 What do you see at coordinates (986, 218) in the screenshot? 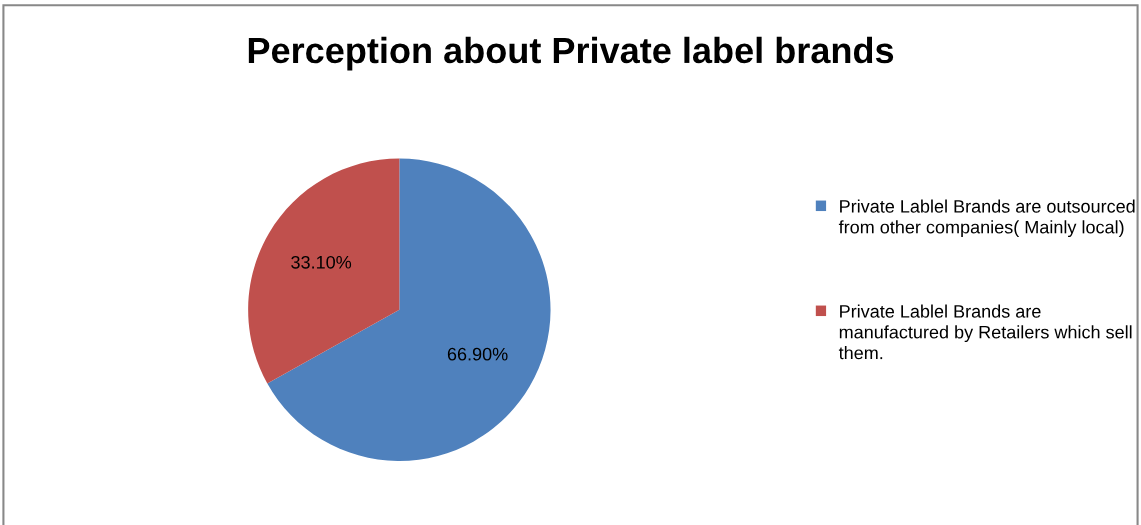
I see `legend-label: Private Lablel Brands are outsourced from other companies( Mainly local)` at bounding box center [986, 218].